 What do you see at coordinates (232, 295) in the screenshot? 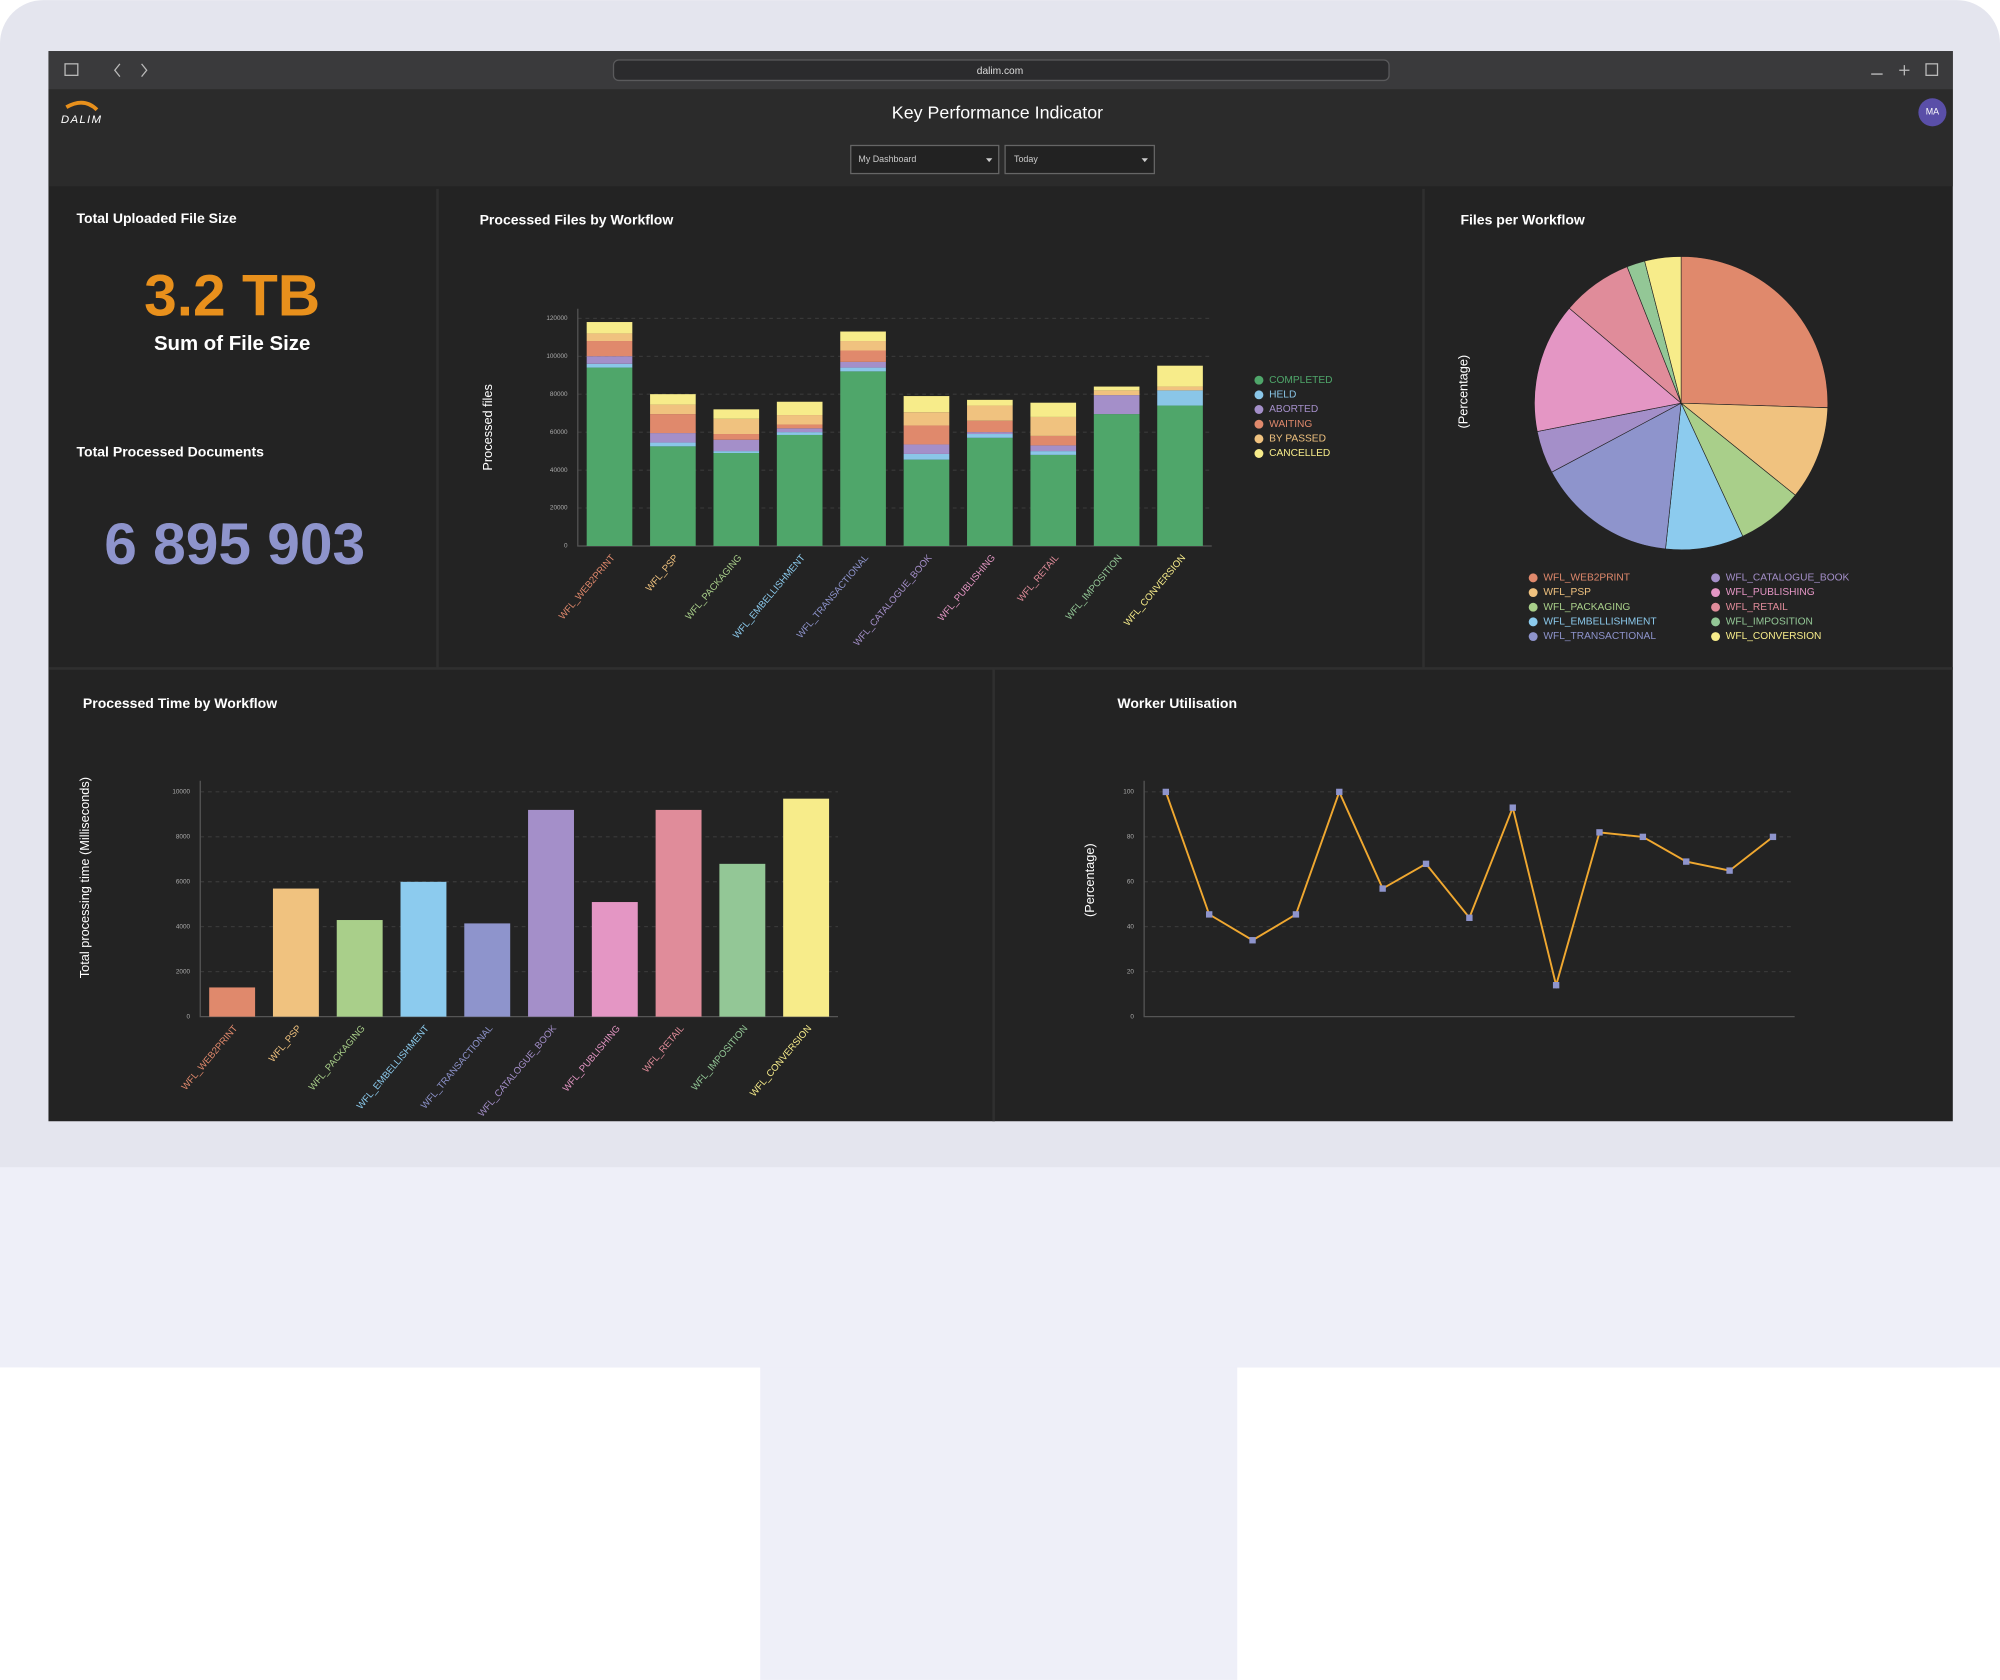
I see `kpi-value: 3.2 TB` at bounding box center [232, 295].